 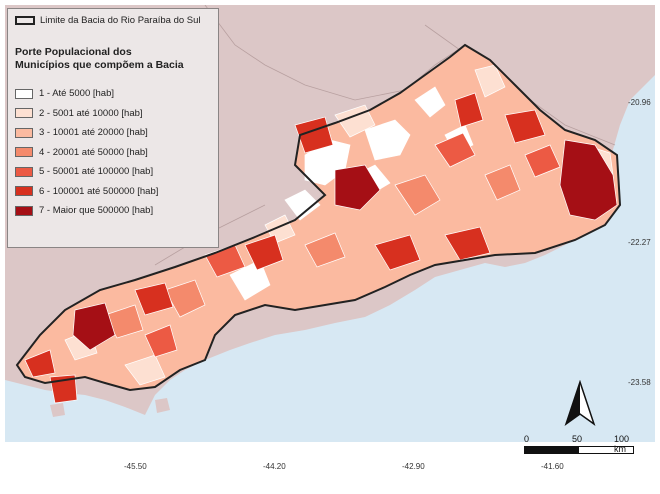 I want to click on legend-item-label: 4 - 20001 até 50000 [hab], so click(x=93, y=152).